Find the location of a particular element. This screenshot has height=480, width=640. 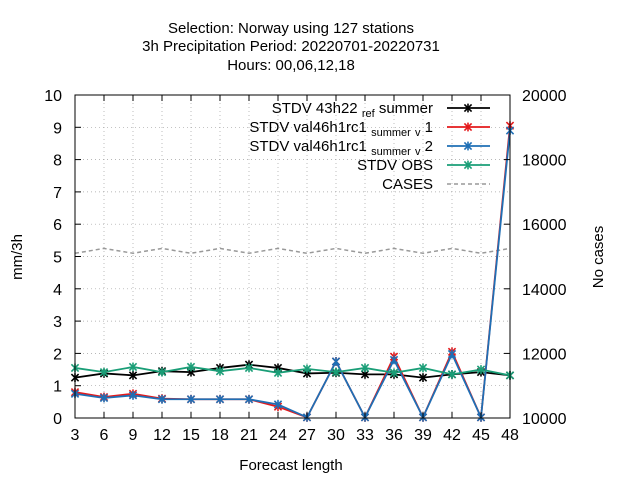

title-line-1: Selection: Norway using 127 stations is located at coordinates (291, 28).